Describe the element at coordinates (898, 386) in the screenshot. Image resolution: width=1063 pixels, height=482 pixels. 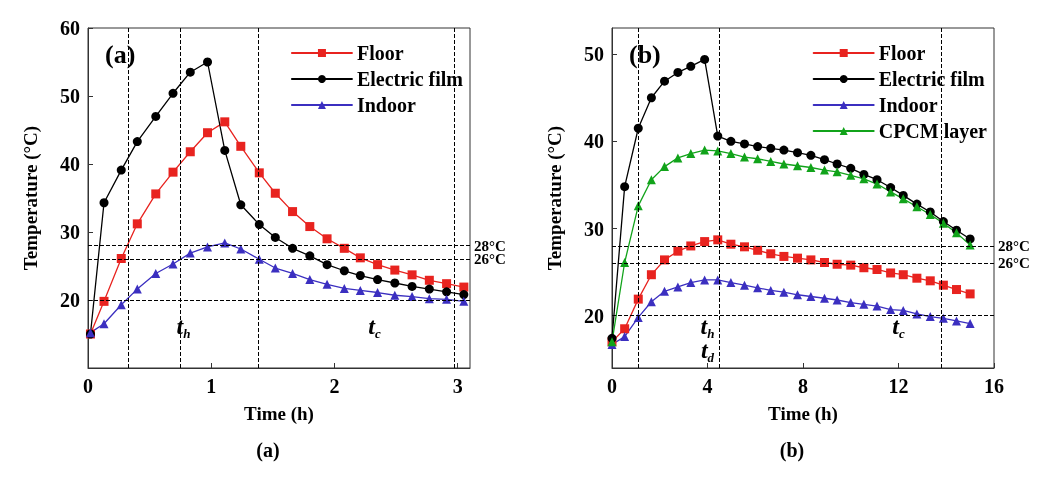
I see `x-tick-label: 12` at that location.